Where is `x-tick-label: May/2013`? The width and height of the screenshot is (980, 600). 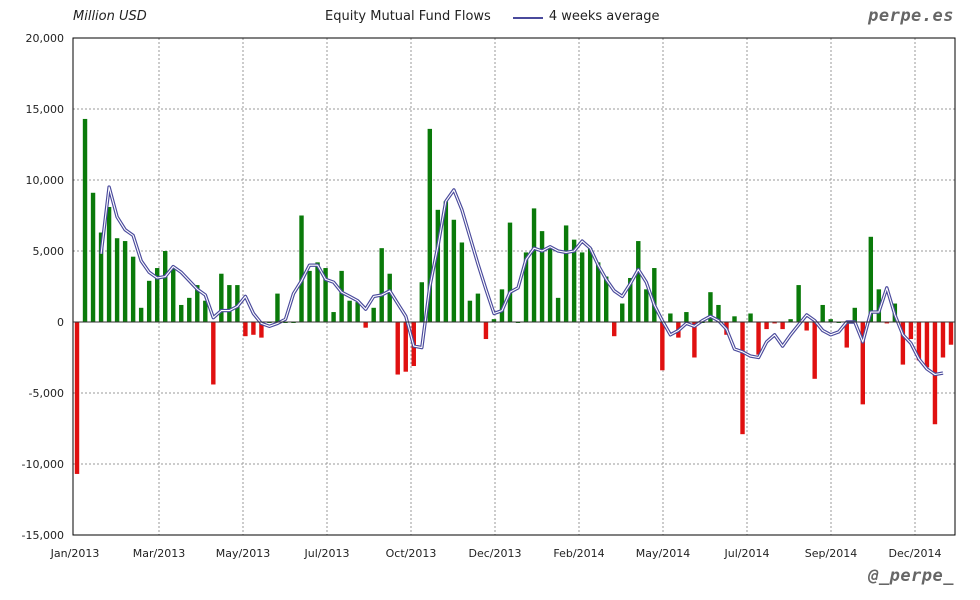 x-tick-label: May/2013 is located at coordinates (243, 553).